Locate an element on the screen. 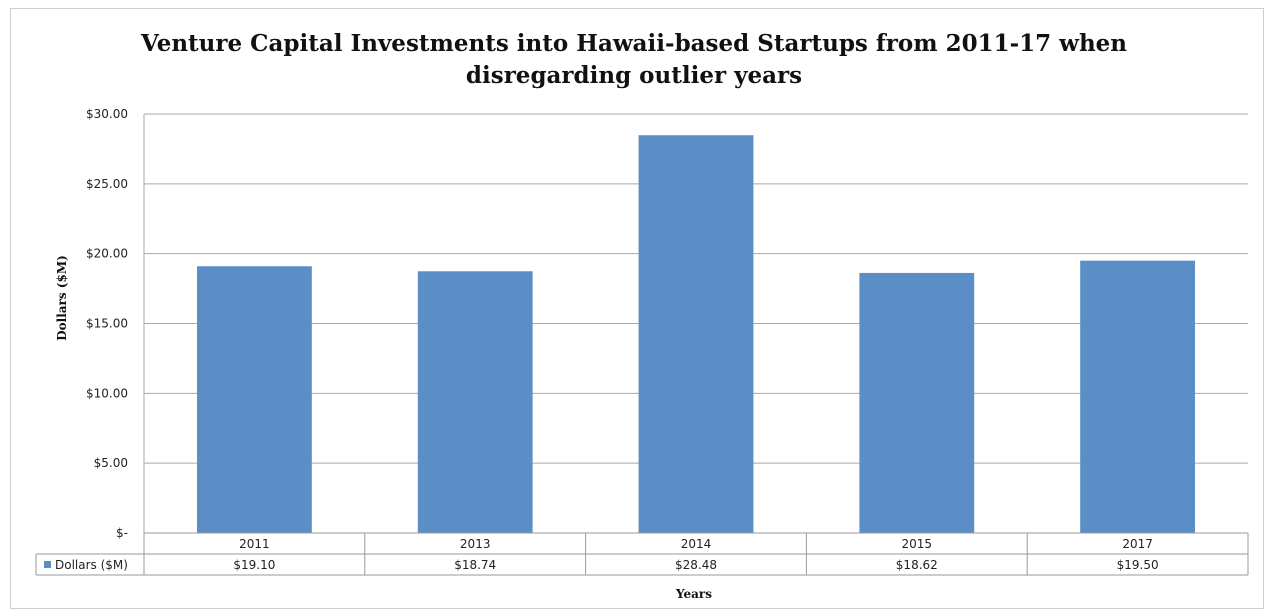 The height and width of the screenshot is (613, 1268). y-tick-labels: $- $5.00 $10.00 $15.00 $20.00 $25.00 $30.00 is located at coordinates (107, 323).